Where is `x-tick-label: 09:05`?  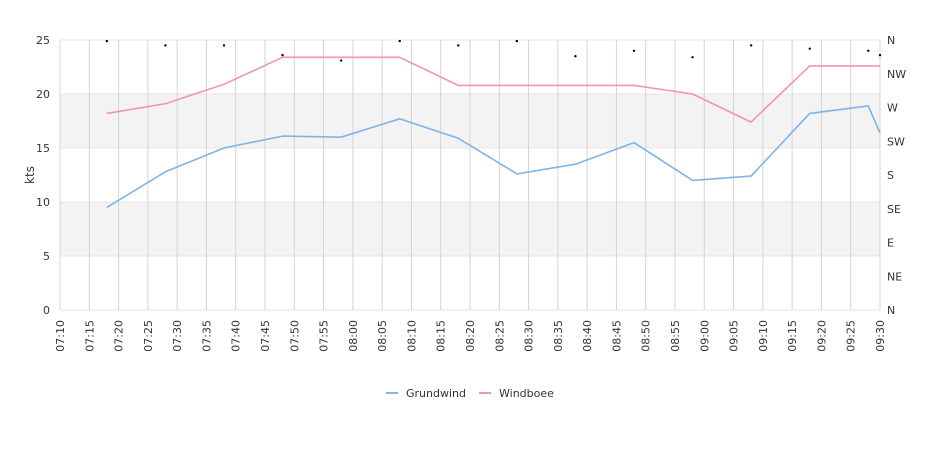 x-tick-label: 09:05 is located at coordinates (734, 336).